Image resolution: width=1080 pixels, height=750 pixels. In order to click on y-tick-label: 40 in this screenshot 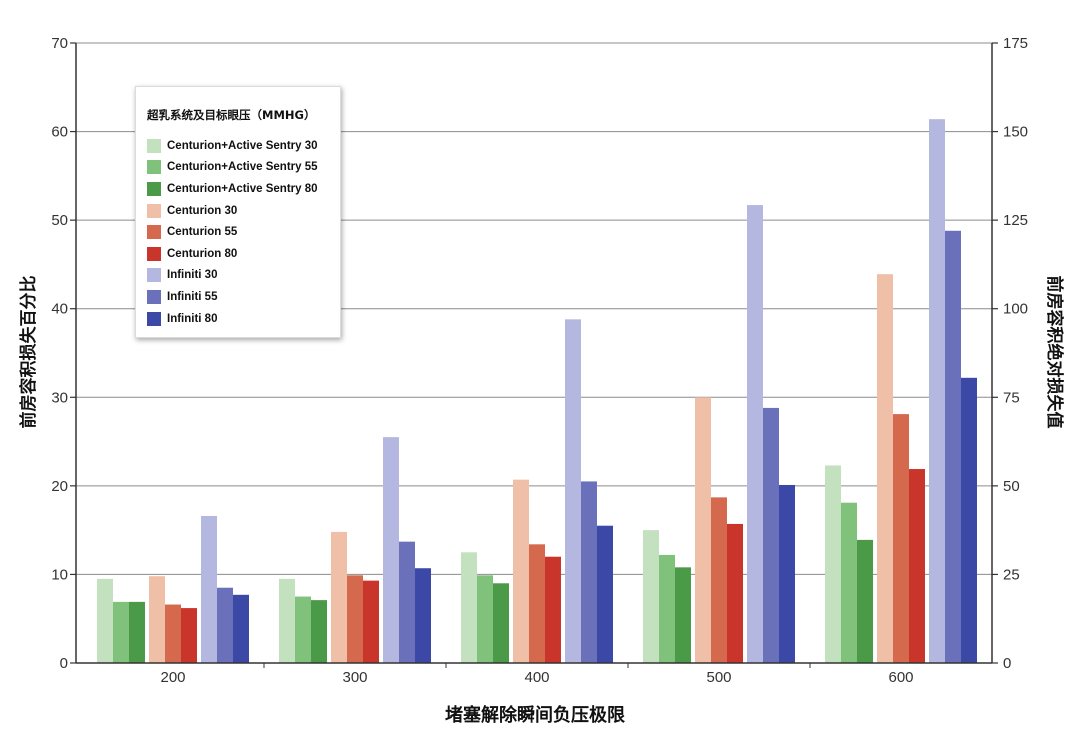, I will do `click(59, 309)`.